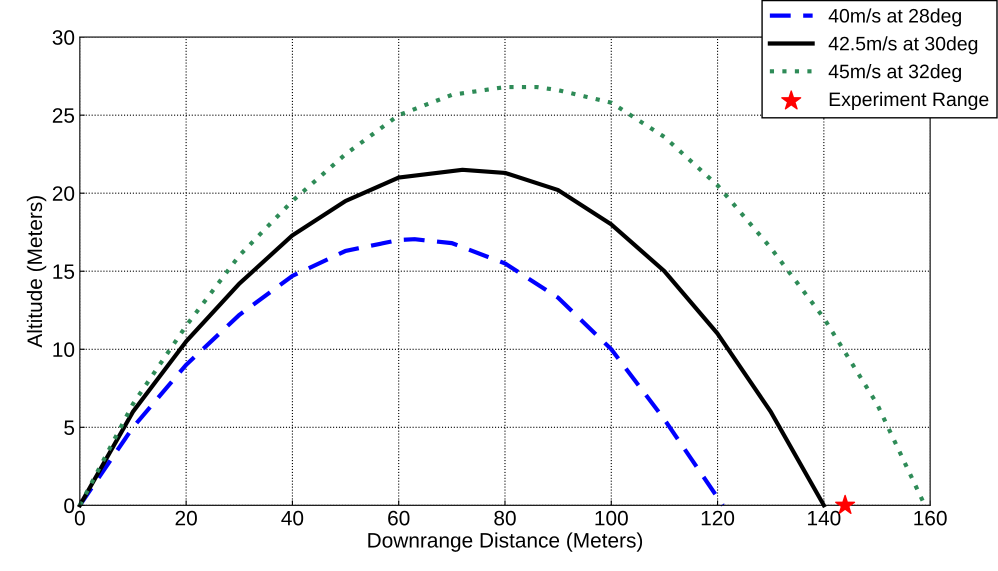 The height and width of the screenshot is (571, 998). I want to click on y-tick-label: 0, so click(69, 506).